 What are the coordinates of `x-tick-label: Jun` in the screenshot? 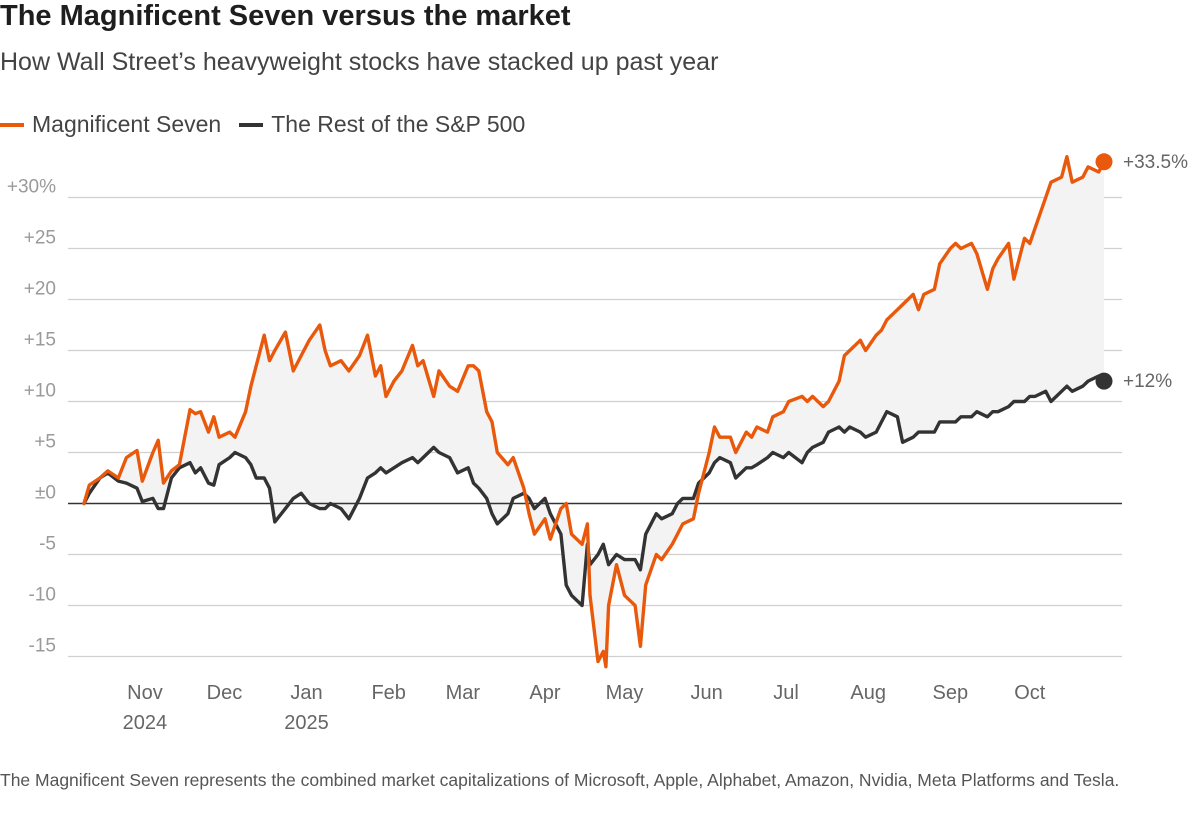 It's located at (706, 693).